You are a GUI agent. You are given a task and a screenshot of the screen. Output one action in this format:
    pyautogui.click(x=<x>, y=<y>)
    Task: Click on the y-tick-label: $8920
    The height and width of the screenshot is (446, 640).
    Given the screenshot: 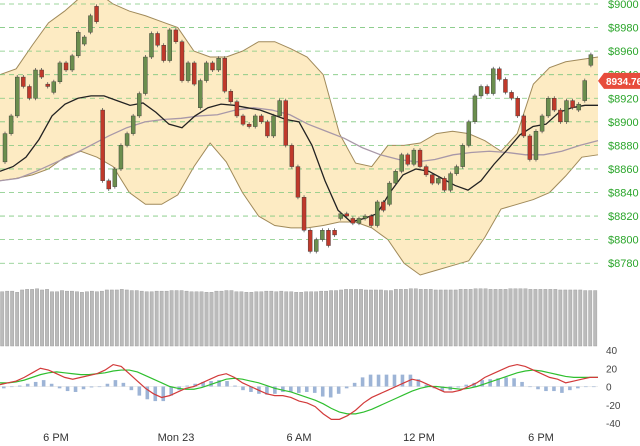 What is the action you would take?
    pyautogui.click(x=623, y=99)
    